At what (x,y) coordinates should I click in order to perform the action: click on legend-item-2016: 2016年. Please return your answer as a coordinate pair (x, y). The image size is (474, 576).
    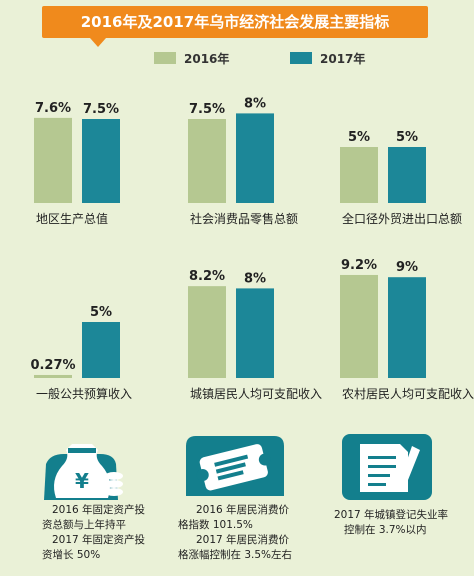
    Looking at the image, I should click on (191, 58).